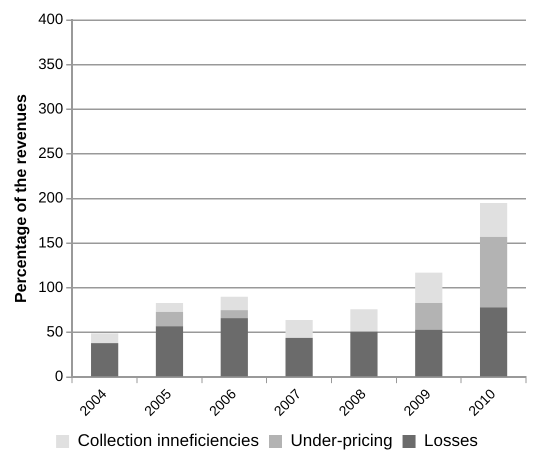 The width and height of the screenshot is (550, 468). Describe the element at coordinates (55, 332) in the screenshot. I see `y-tick-label: 50` at that location.